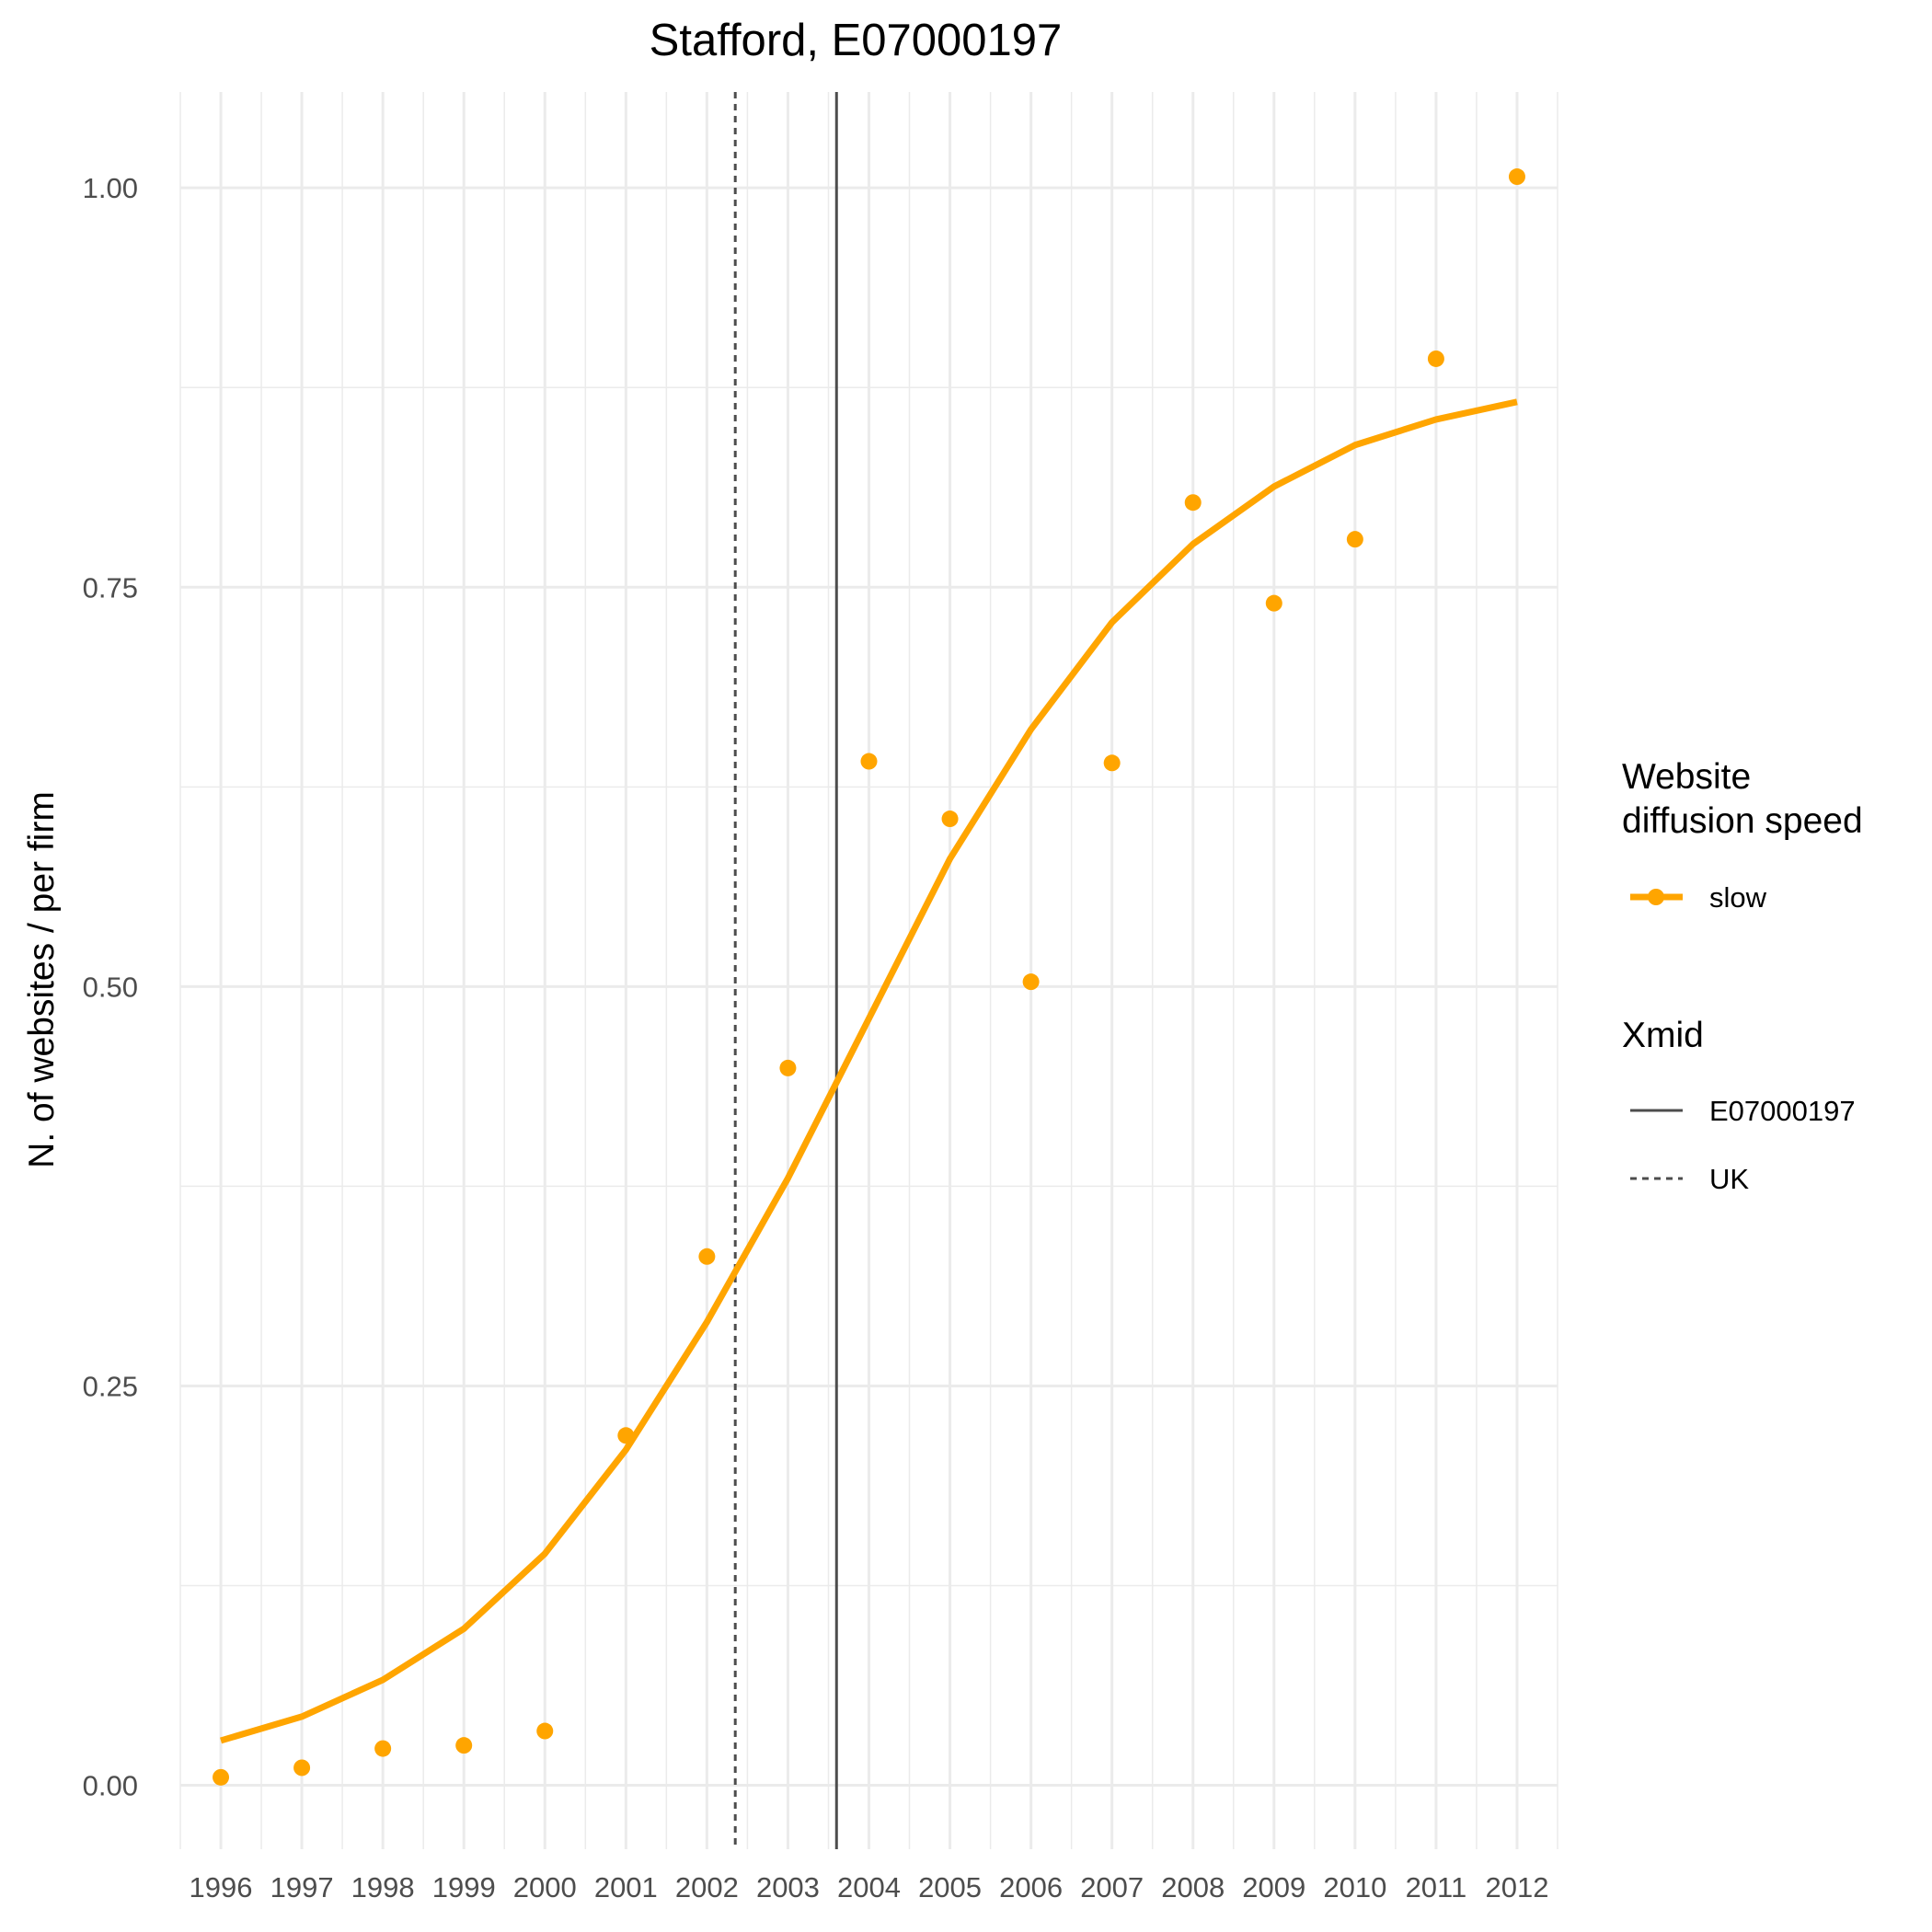  Describe the element at coordinates (788, 1887) in the screenshot. I see `x-tick-label: 2003` at that location.